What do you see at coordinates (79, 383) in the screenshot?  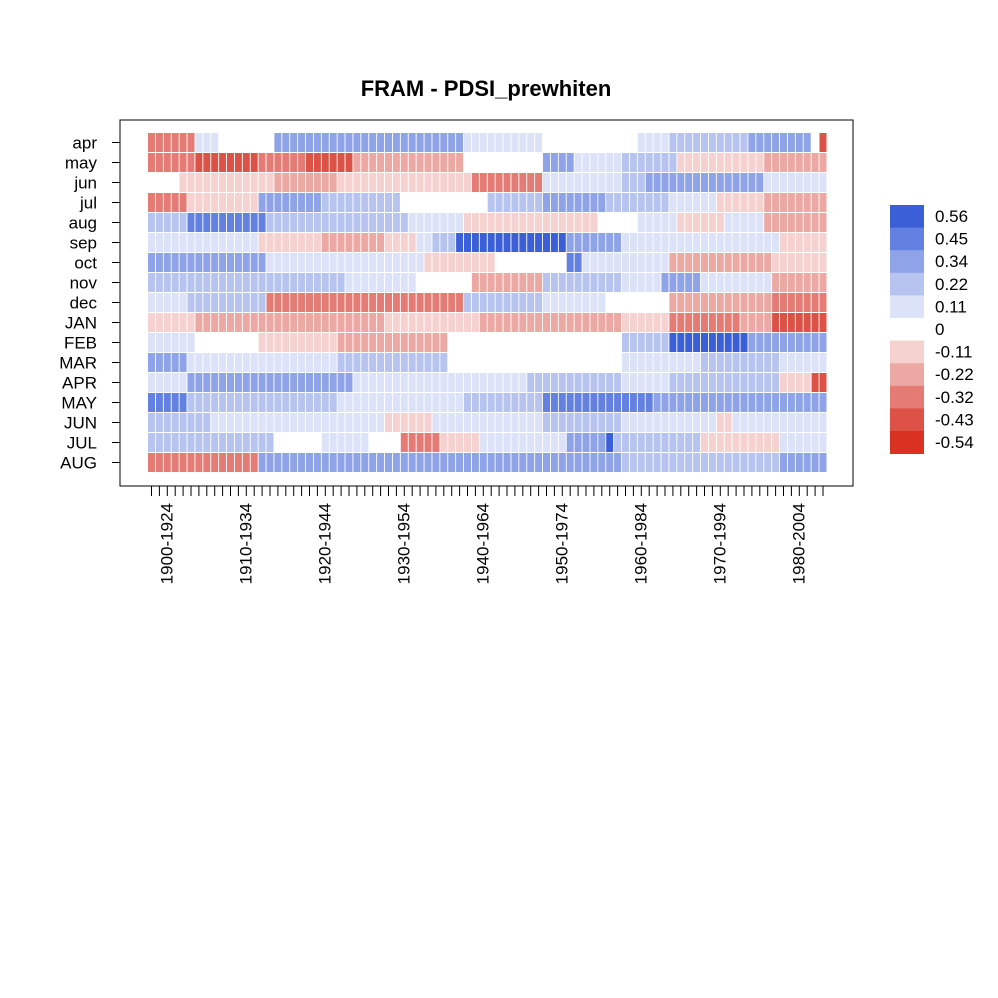 I see `y-tick-label: APR` at bounding box center [79, 383].